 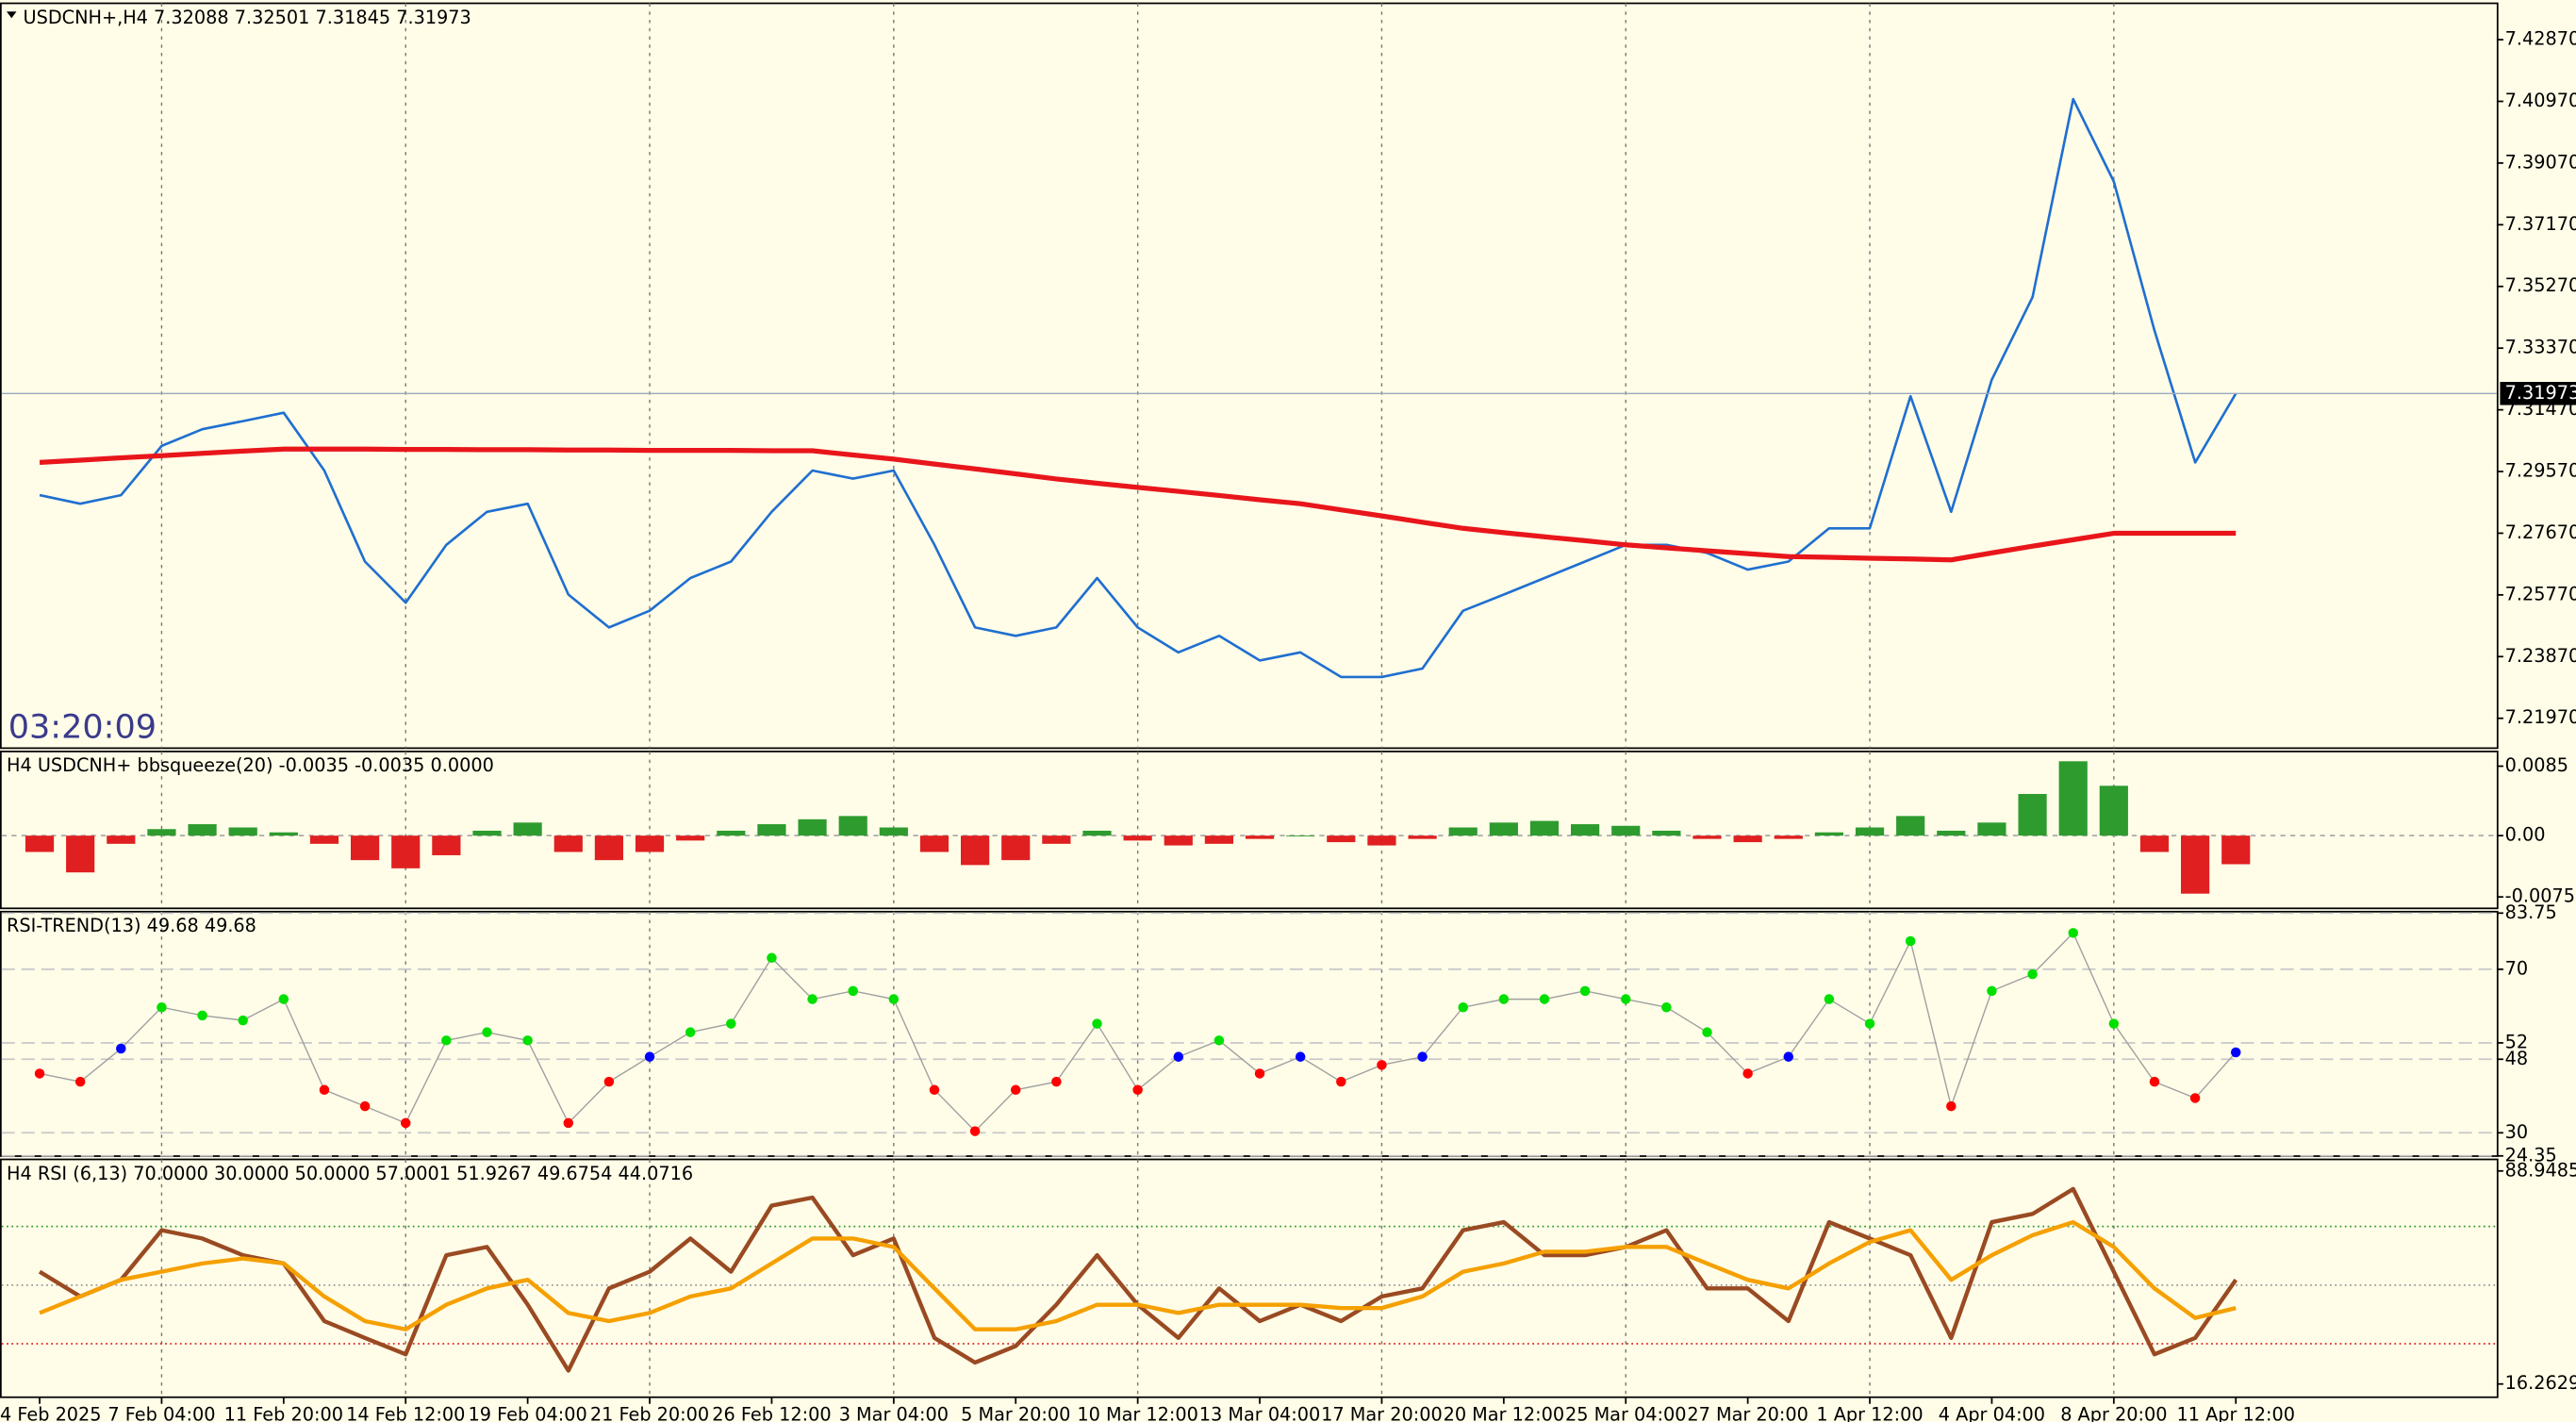 I want to click on x-tick-label: 26 Feb 12:00, so click(x=771, y=1412).